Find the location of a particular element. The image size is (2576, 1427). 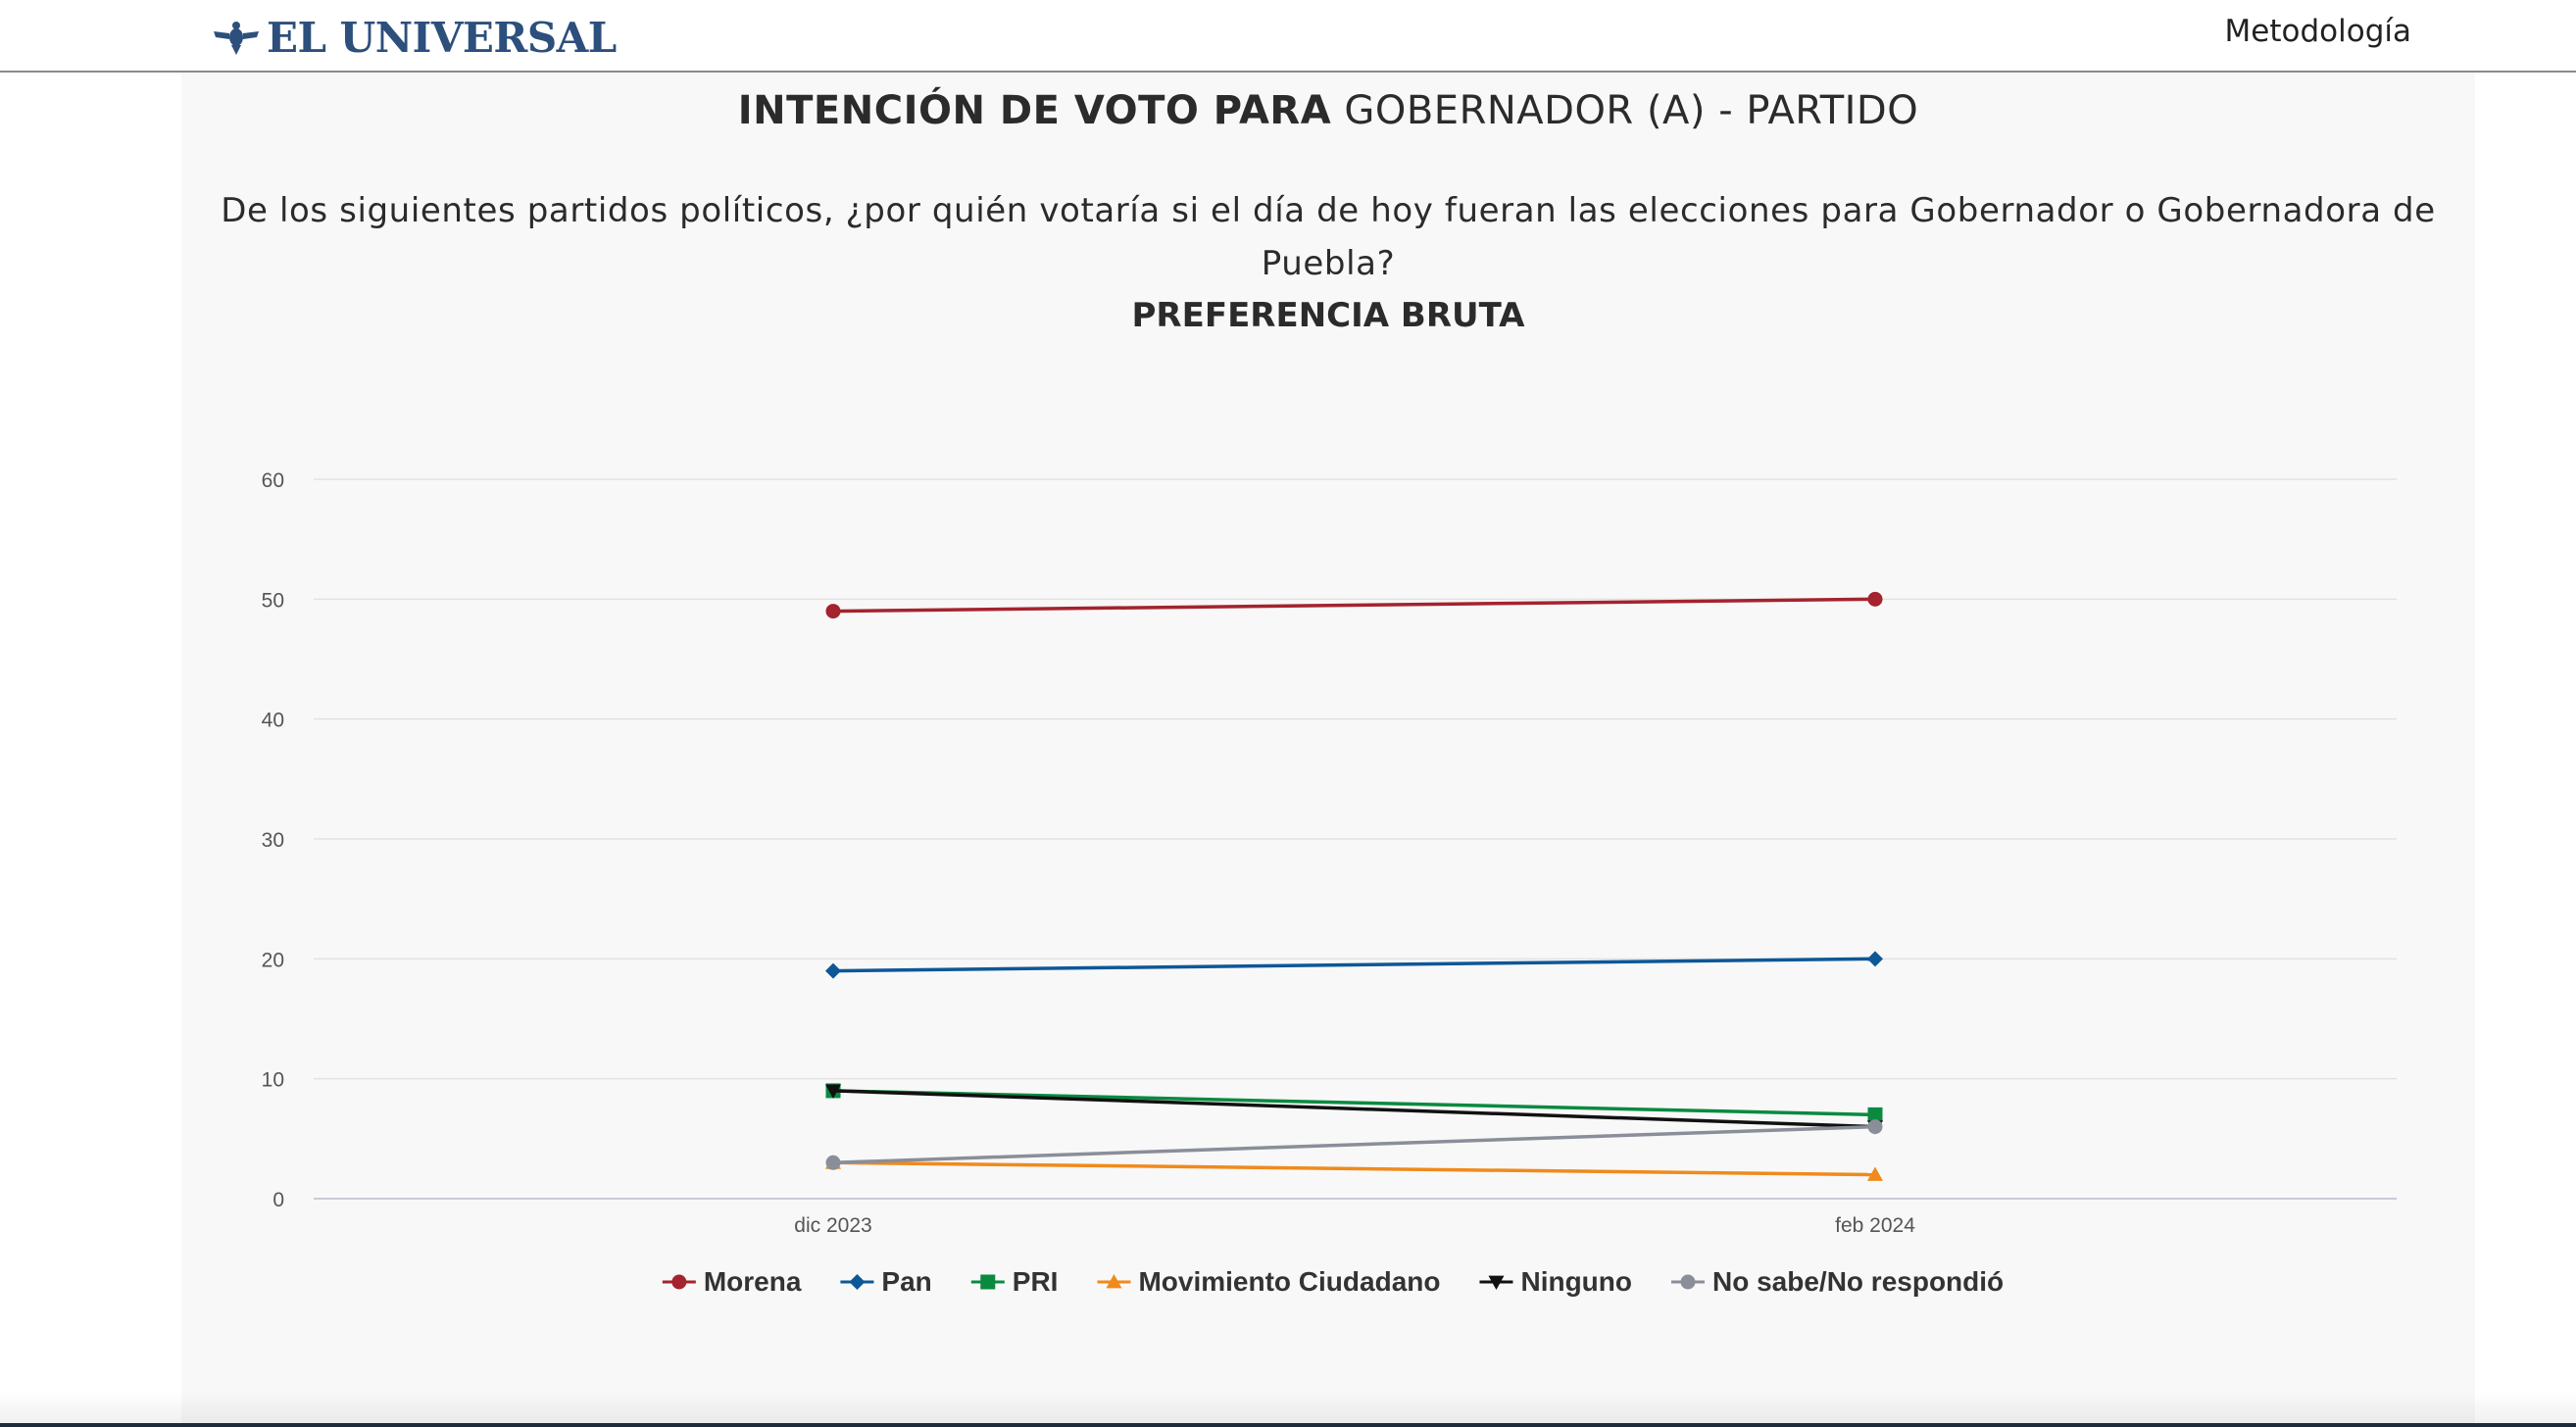

series-line-pri is located at coordinates (1354, 1103).